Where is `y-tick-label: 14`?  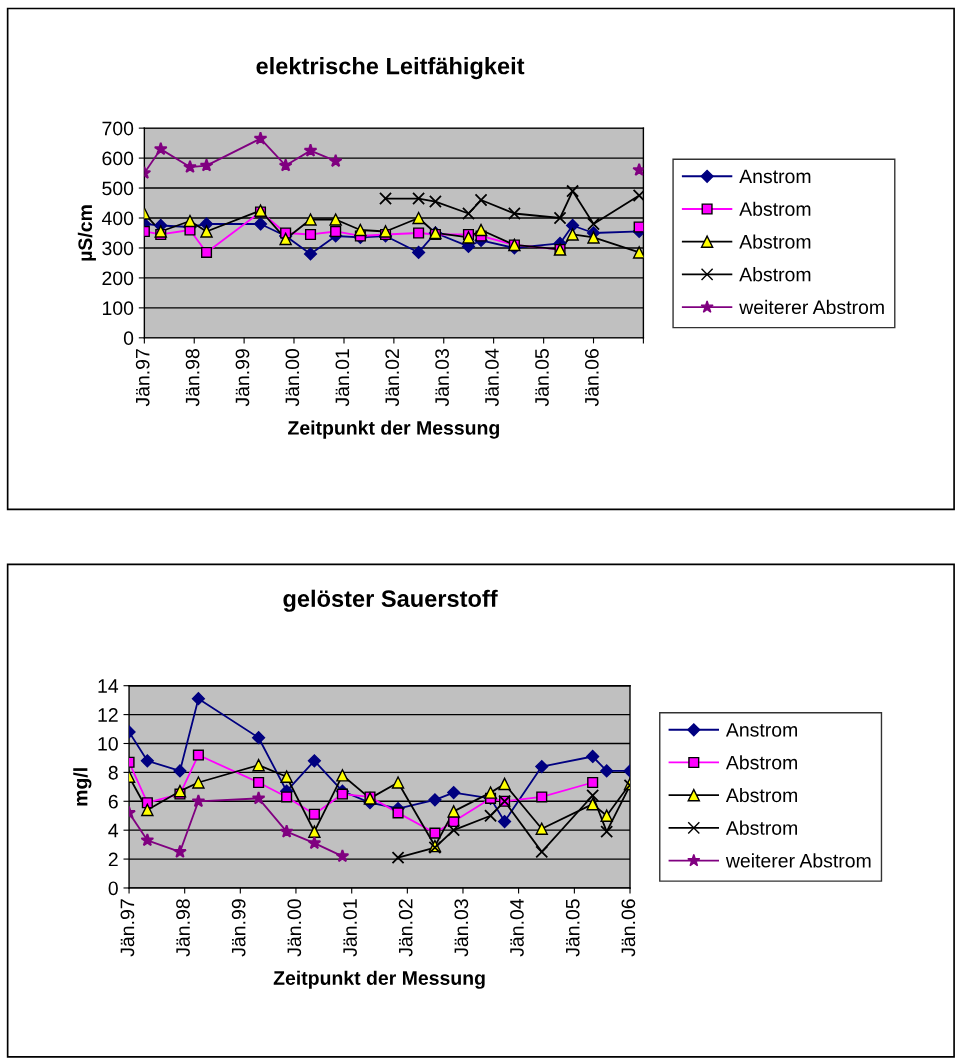
y-tick-label: 14 is located at coordinates (108, 686).